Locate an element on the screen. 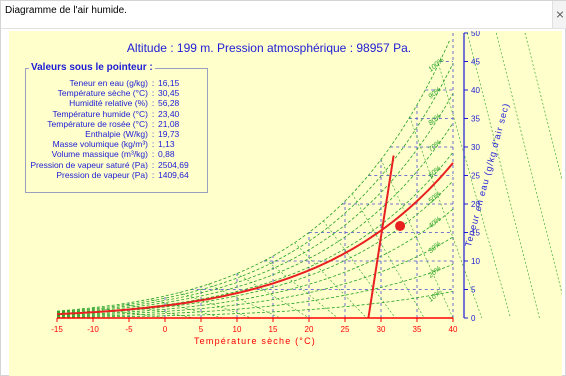  pointer-value-label: Volume massique (m³/kg) is located at coordinates (99, 154).